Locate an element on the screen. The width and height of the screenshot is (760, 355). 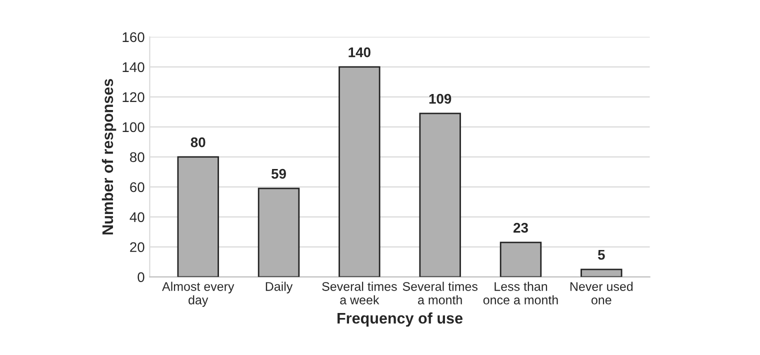
y-tick-label: 0 is located at coordinates (141, 277).